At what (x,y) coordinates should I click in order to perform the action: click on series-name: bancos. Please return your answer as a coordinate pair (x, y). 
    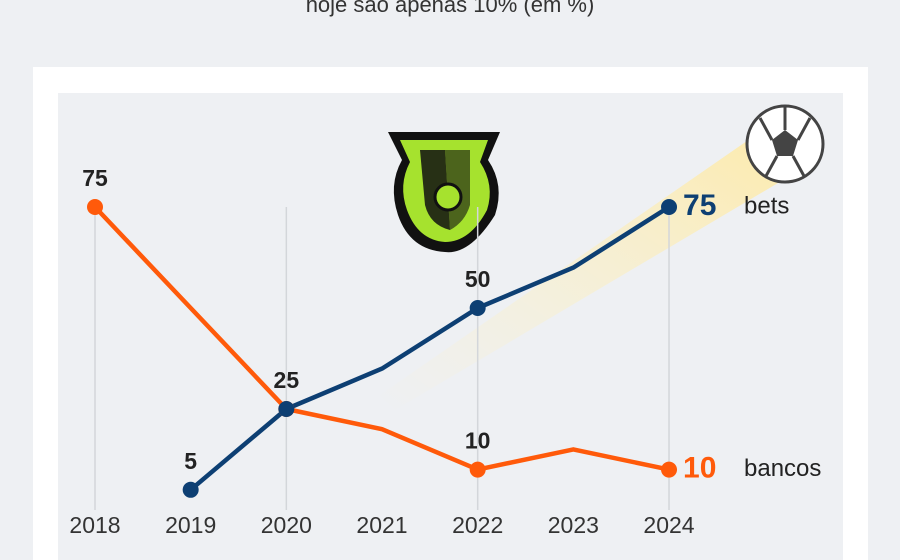
    Looking at the image, I should click on (782, 468).